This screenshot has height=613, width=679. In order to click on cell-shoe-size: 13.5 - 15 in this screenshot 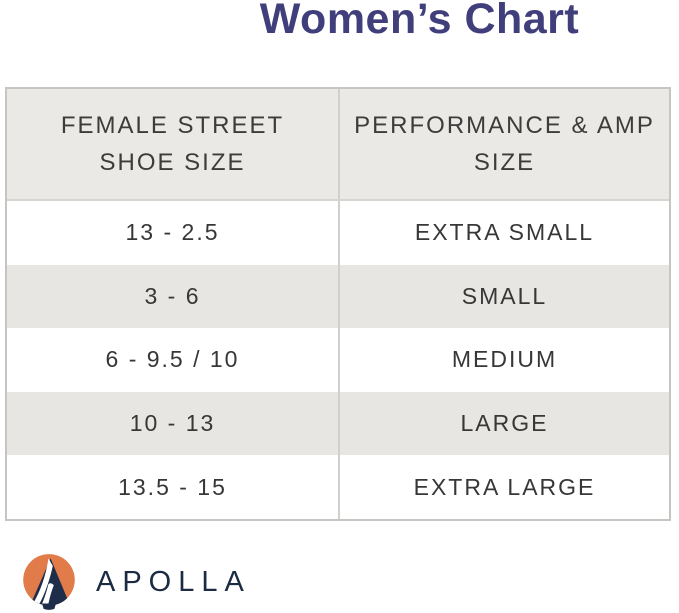, I will do `click(173, 487)`.